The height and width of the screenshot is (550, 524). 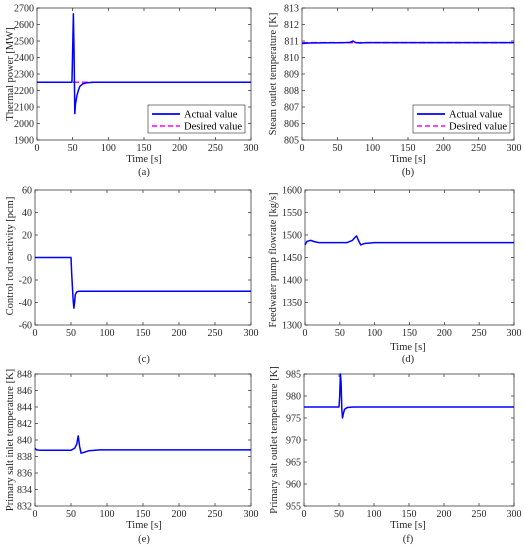 What do you see at coordinates (337, 148) in the screenshot?
I see `panel-b-xtick-label: 50` at bounding box center [337, 148].